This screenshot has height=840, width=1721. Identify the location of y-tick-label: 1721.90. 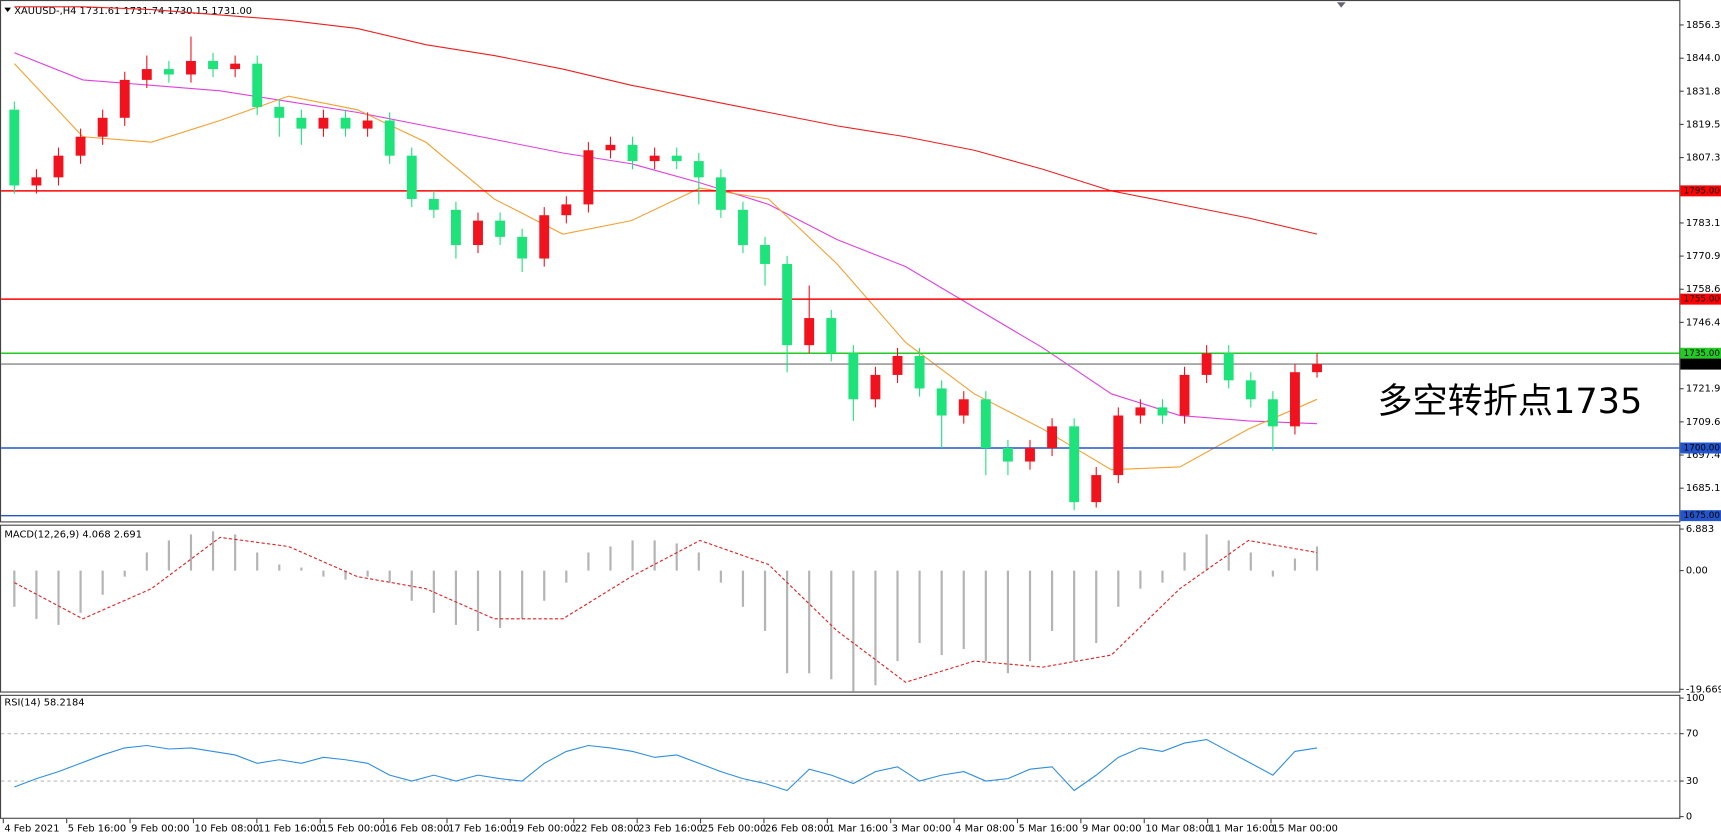
(1703, 389).